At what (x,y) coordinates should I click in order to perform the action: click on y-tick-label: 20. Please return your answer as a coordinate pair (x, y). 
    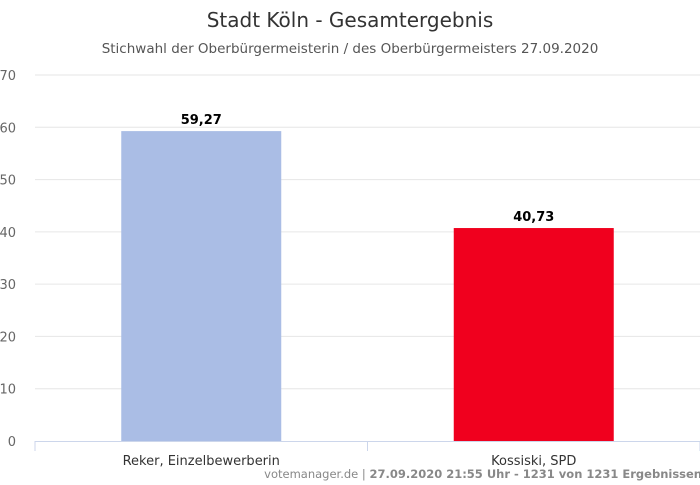
    Looking at the image, I should click on (8, 337).